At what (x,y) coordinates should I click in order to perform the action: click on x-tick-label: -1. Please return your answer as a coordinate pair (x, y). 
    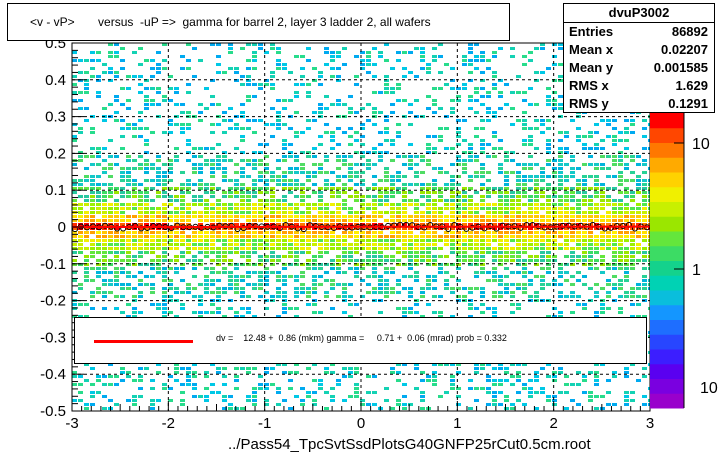
    Looking at the image, I should click on (264, 423).